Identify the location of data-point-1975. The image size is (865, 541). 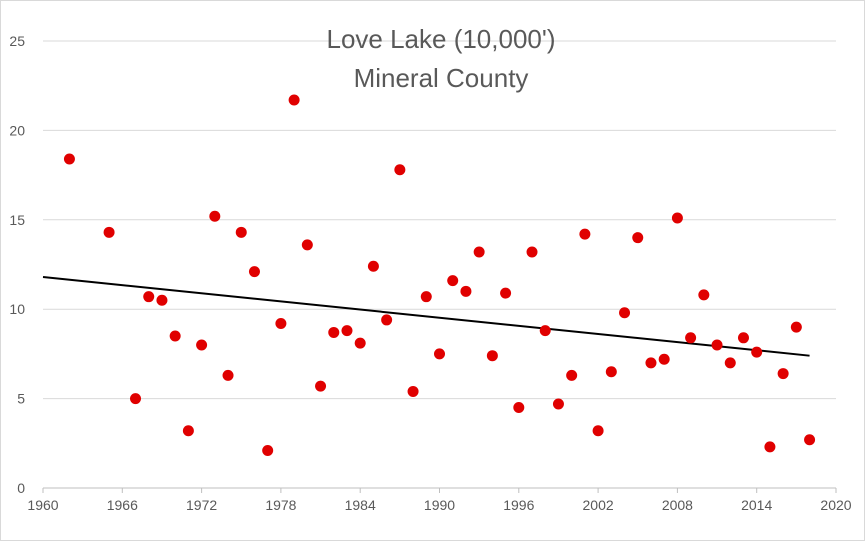
(241, 232).